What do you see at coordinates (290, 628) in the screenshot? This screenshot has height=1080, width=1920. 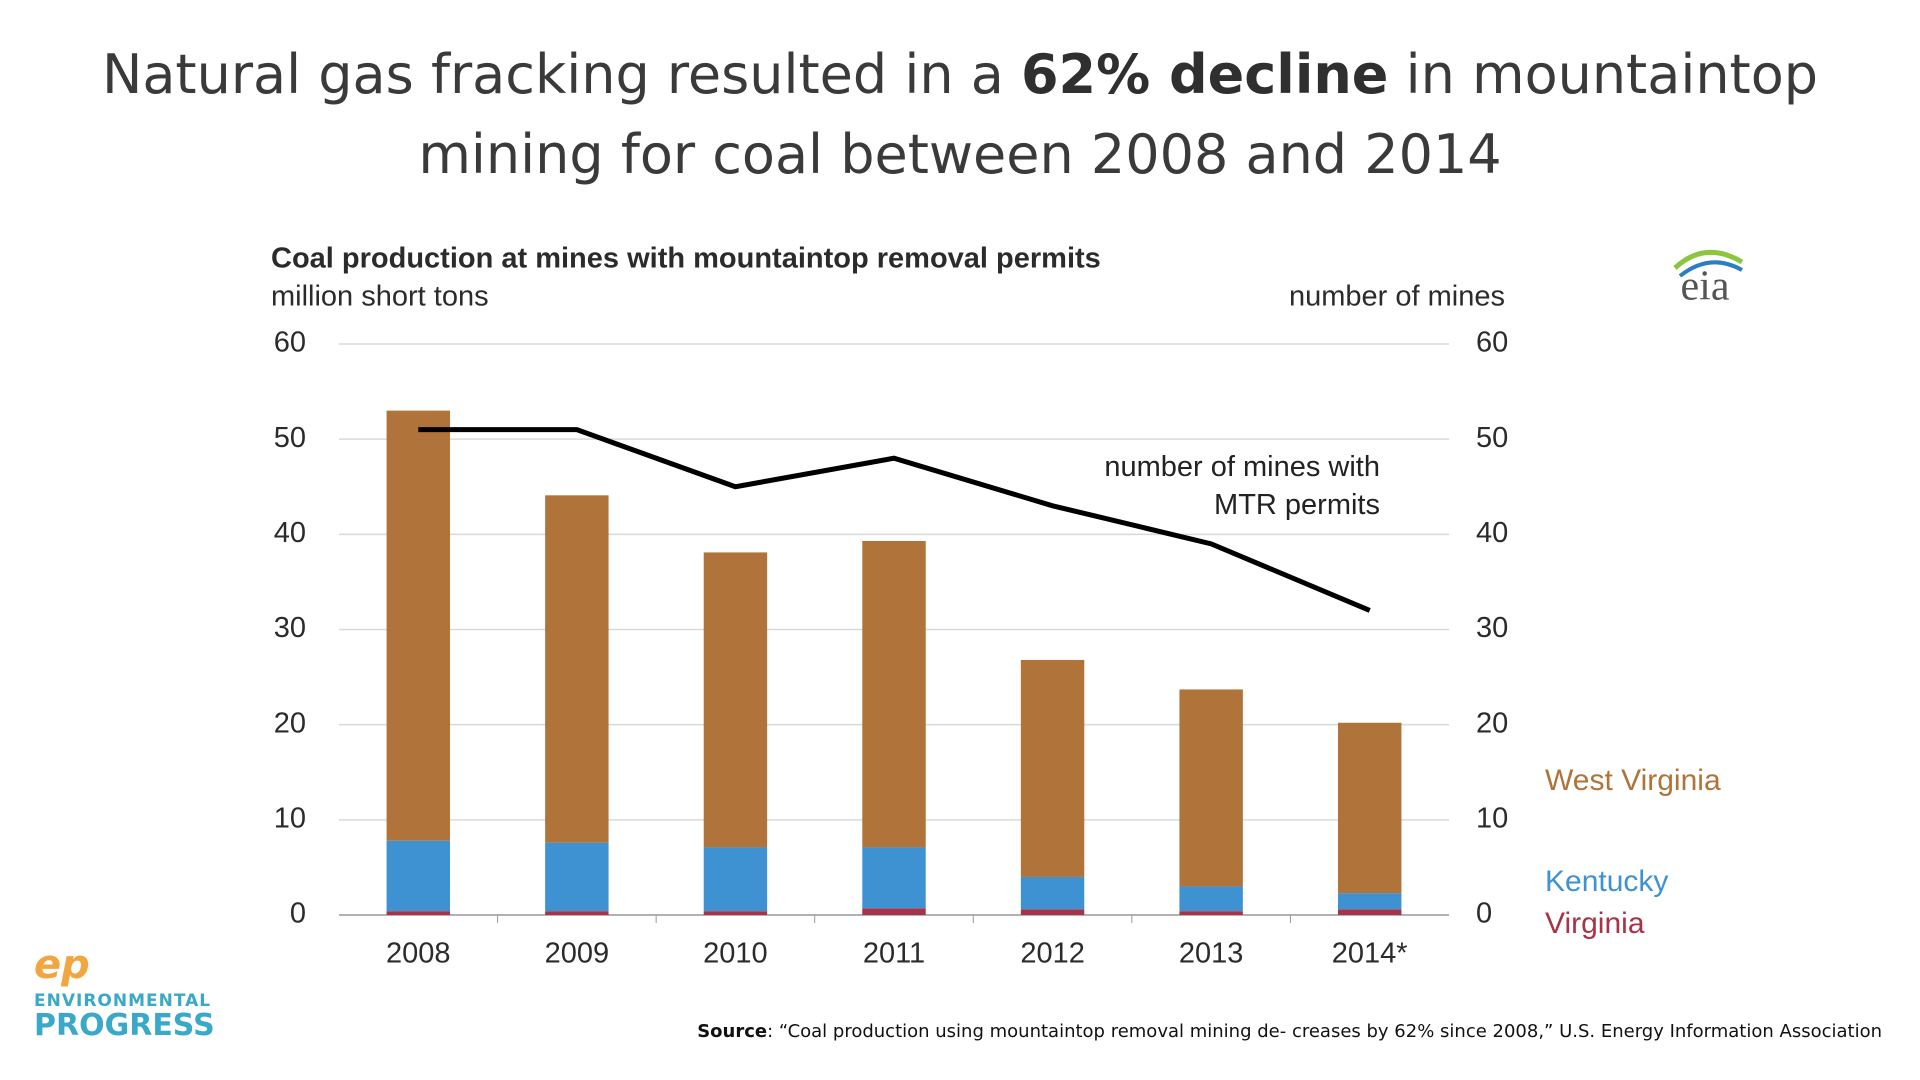 I see `y-tick-label: 30` at bounding box center [290, 628].